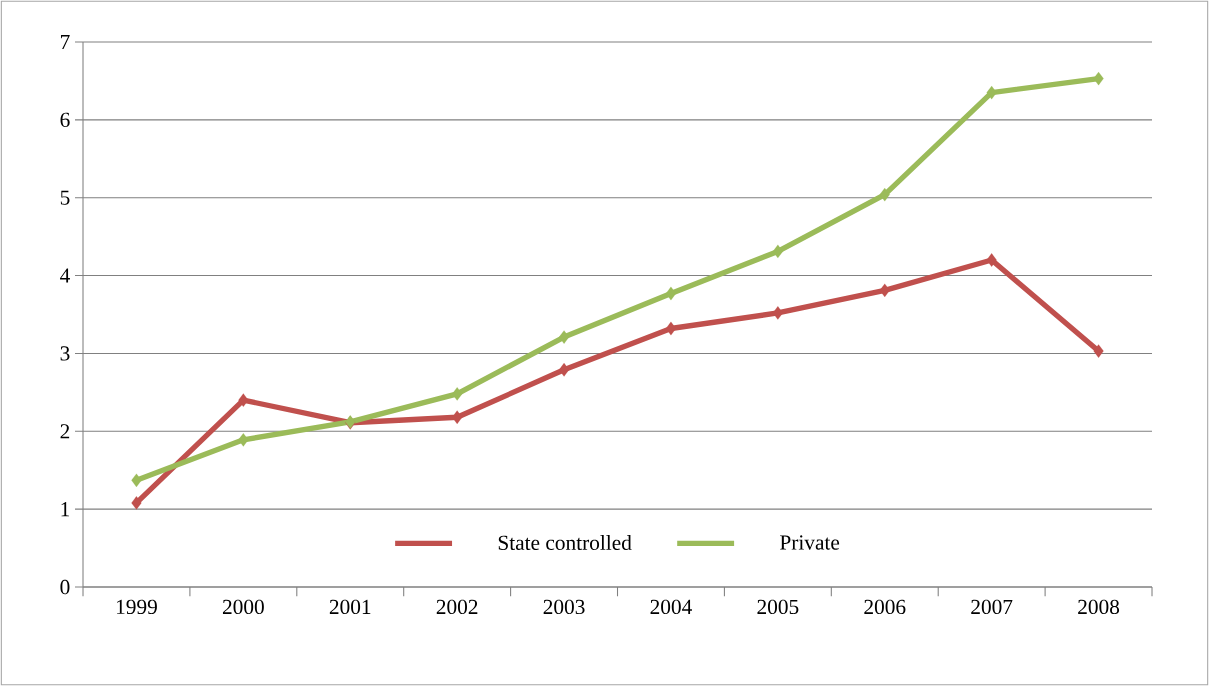 This screenshot has height=686, width=1209. I want to click on x-tick-label: 2006, so click(885, 607).